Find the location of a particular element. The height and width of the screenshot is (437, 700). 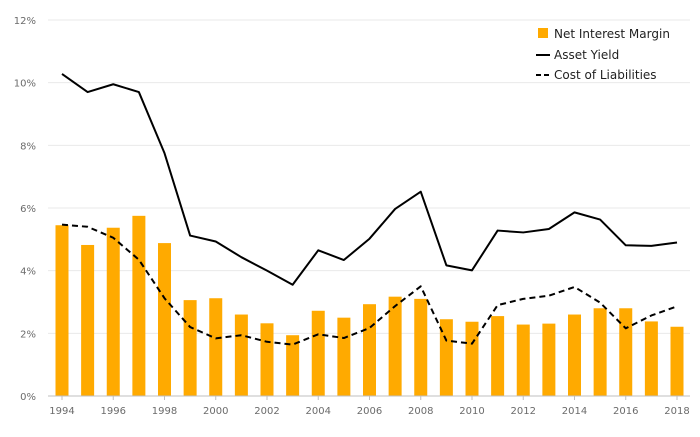

x-tick-label: 1996 is located at coordinates (113, 411).